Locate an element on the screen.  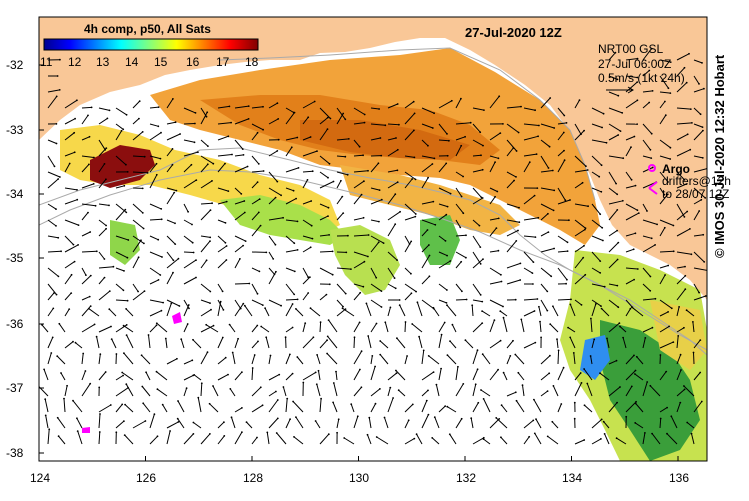
lon-label: 132 is located at coordinates (466, 478).